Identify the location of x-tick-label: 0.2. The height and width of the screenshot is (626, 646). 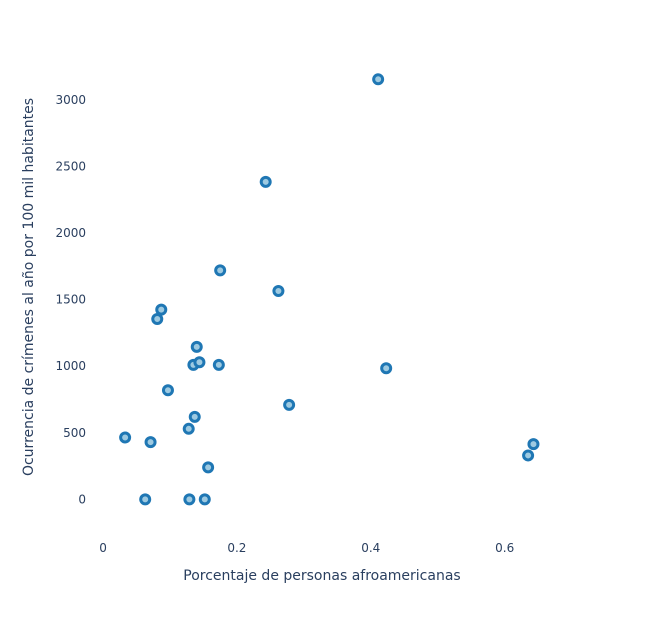
(236, 548).